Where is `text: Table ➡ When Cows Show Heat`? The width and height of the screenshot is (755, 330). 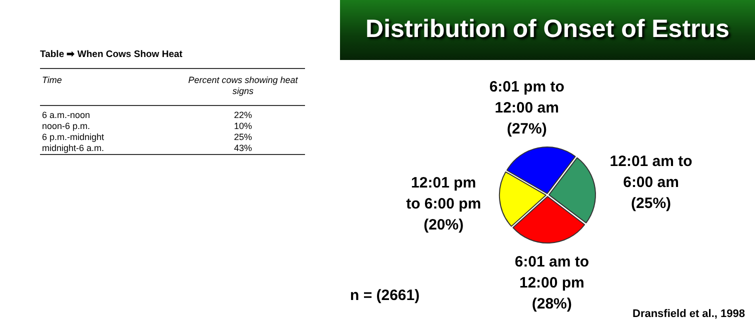
text: Table ➡ When Cows Show Heat is located at coordinates (112, 54).